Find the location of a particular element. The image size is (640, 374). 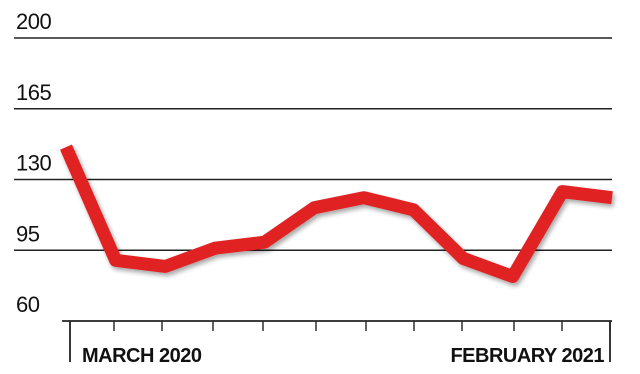

y-tick-label-60: 60 is located at coordinates (28, 304).